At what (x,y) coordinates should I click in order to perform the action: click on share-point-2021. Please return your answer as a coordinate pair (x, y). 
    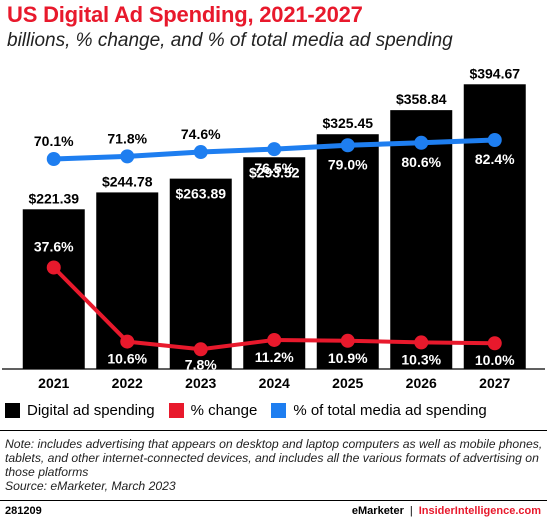
    Looking at the image, I should click on (53, 159).